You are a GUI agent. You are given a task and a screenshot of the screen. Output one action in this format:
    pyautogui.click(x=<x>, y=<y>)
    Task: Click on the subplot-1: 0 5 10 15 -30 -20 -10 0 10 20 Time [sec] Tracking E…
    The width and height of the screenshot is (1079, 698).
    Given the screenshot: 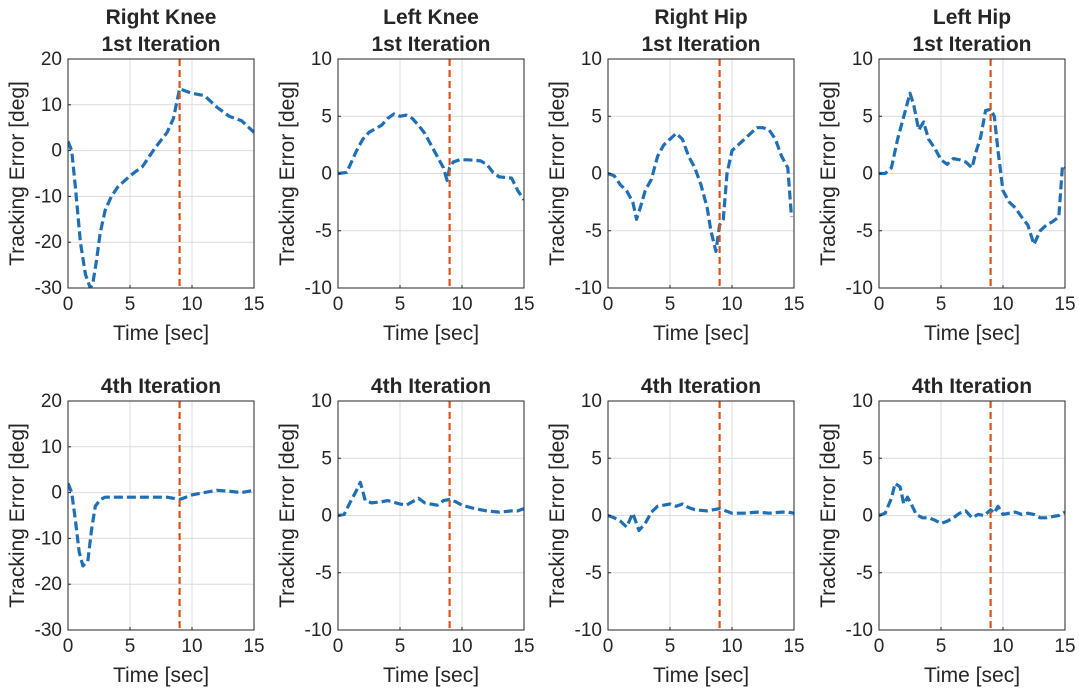 What is the action you would take?
    pyautogui.click(x=135, y=175)
    